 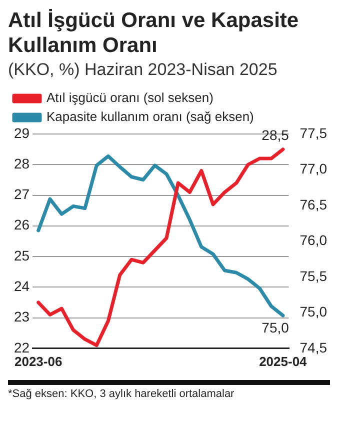 What do you see at coordinates (150, 116) in the screenshot?
I see `legend-label: Kapasite kullanım oranı (sağ eksen)` at bounding box center [150, 116].